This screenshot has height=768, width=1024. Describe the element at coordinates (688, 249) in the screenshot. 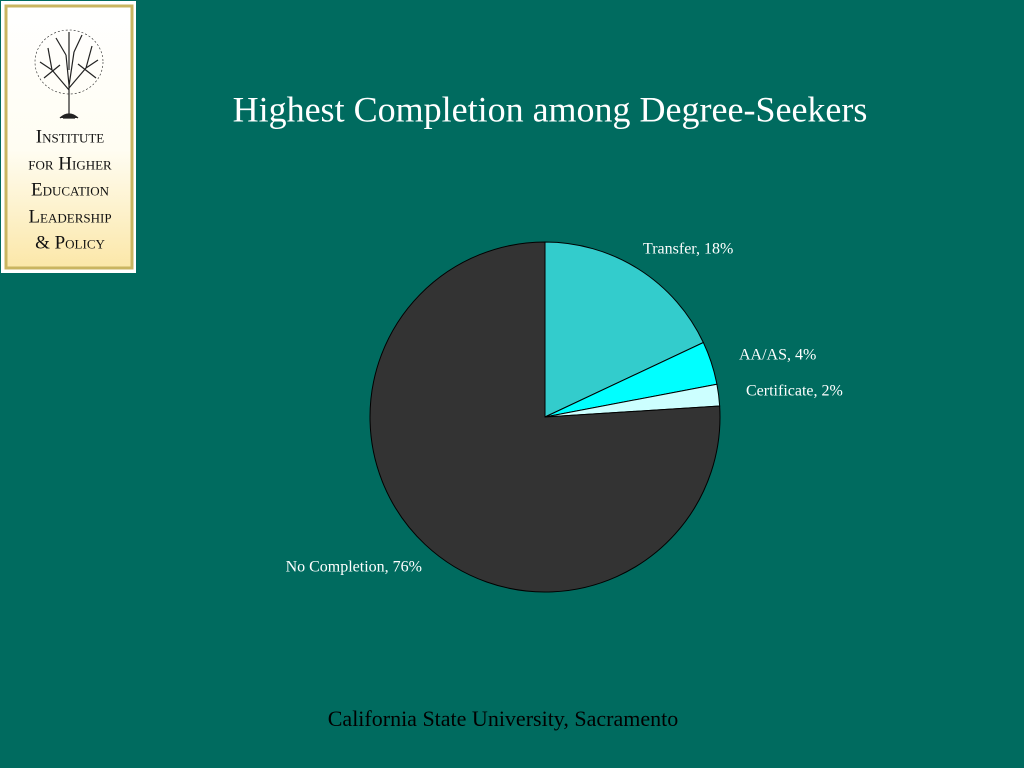

I see `slice-label: Transfer, 18%` at that location.